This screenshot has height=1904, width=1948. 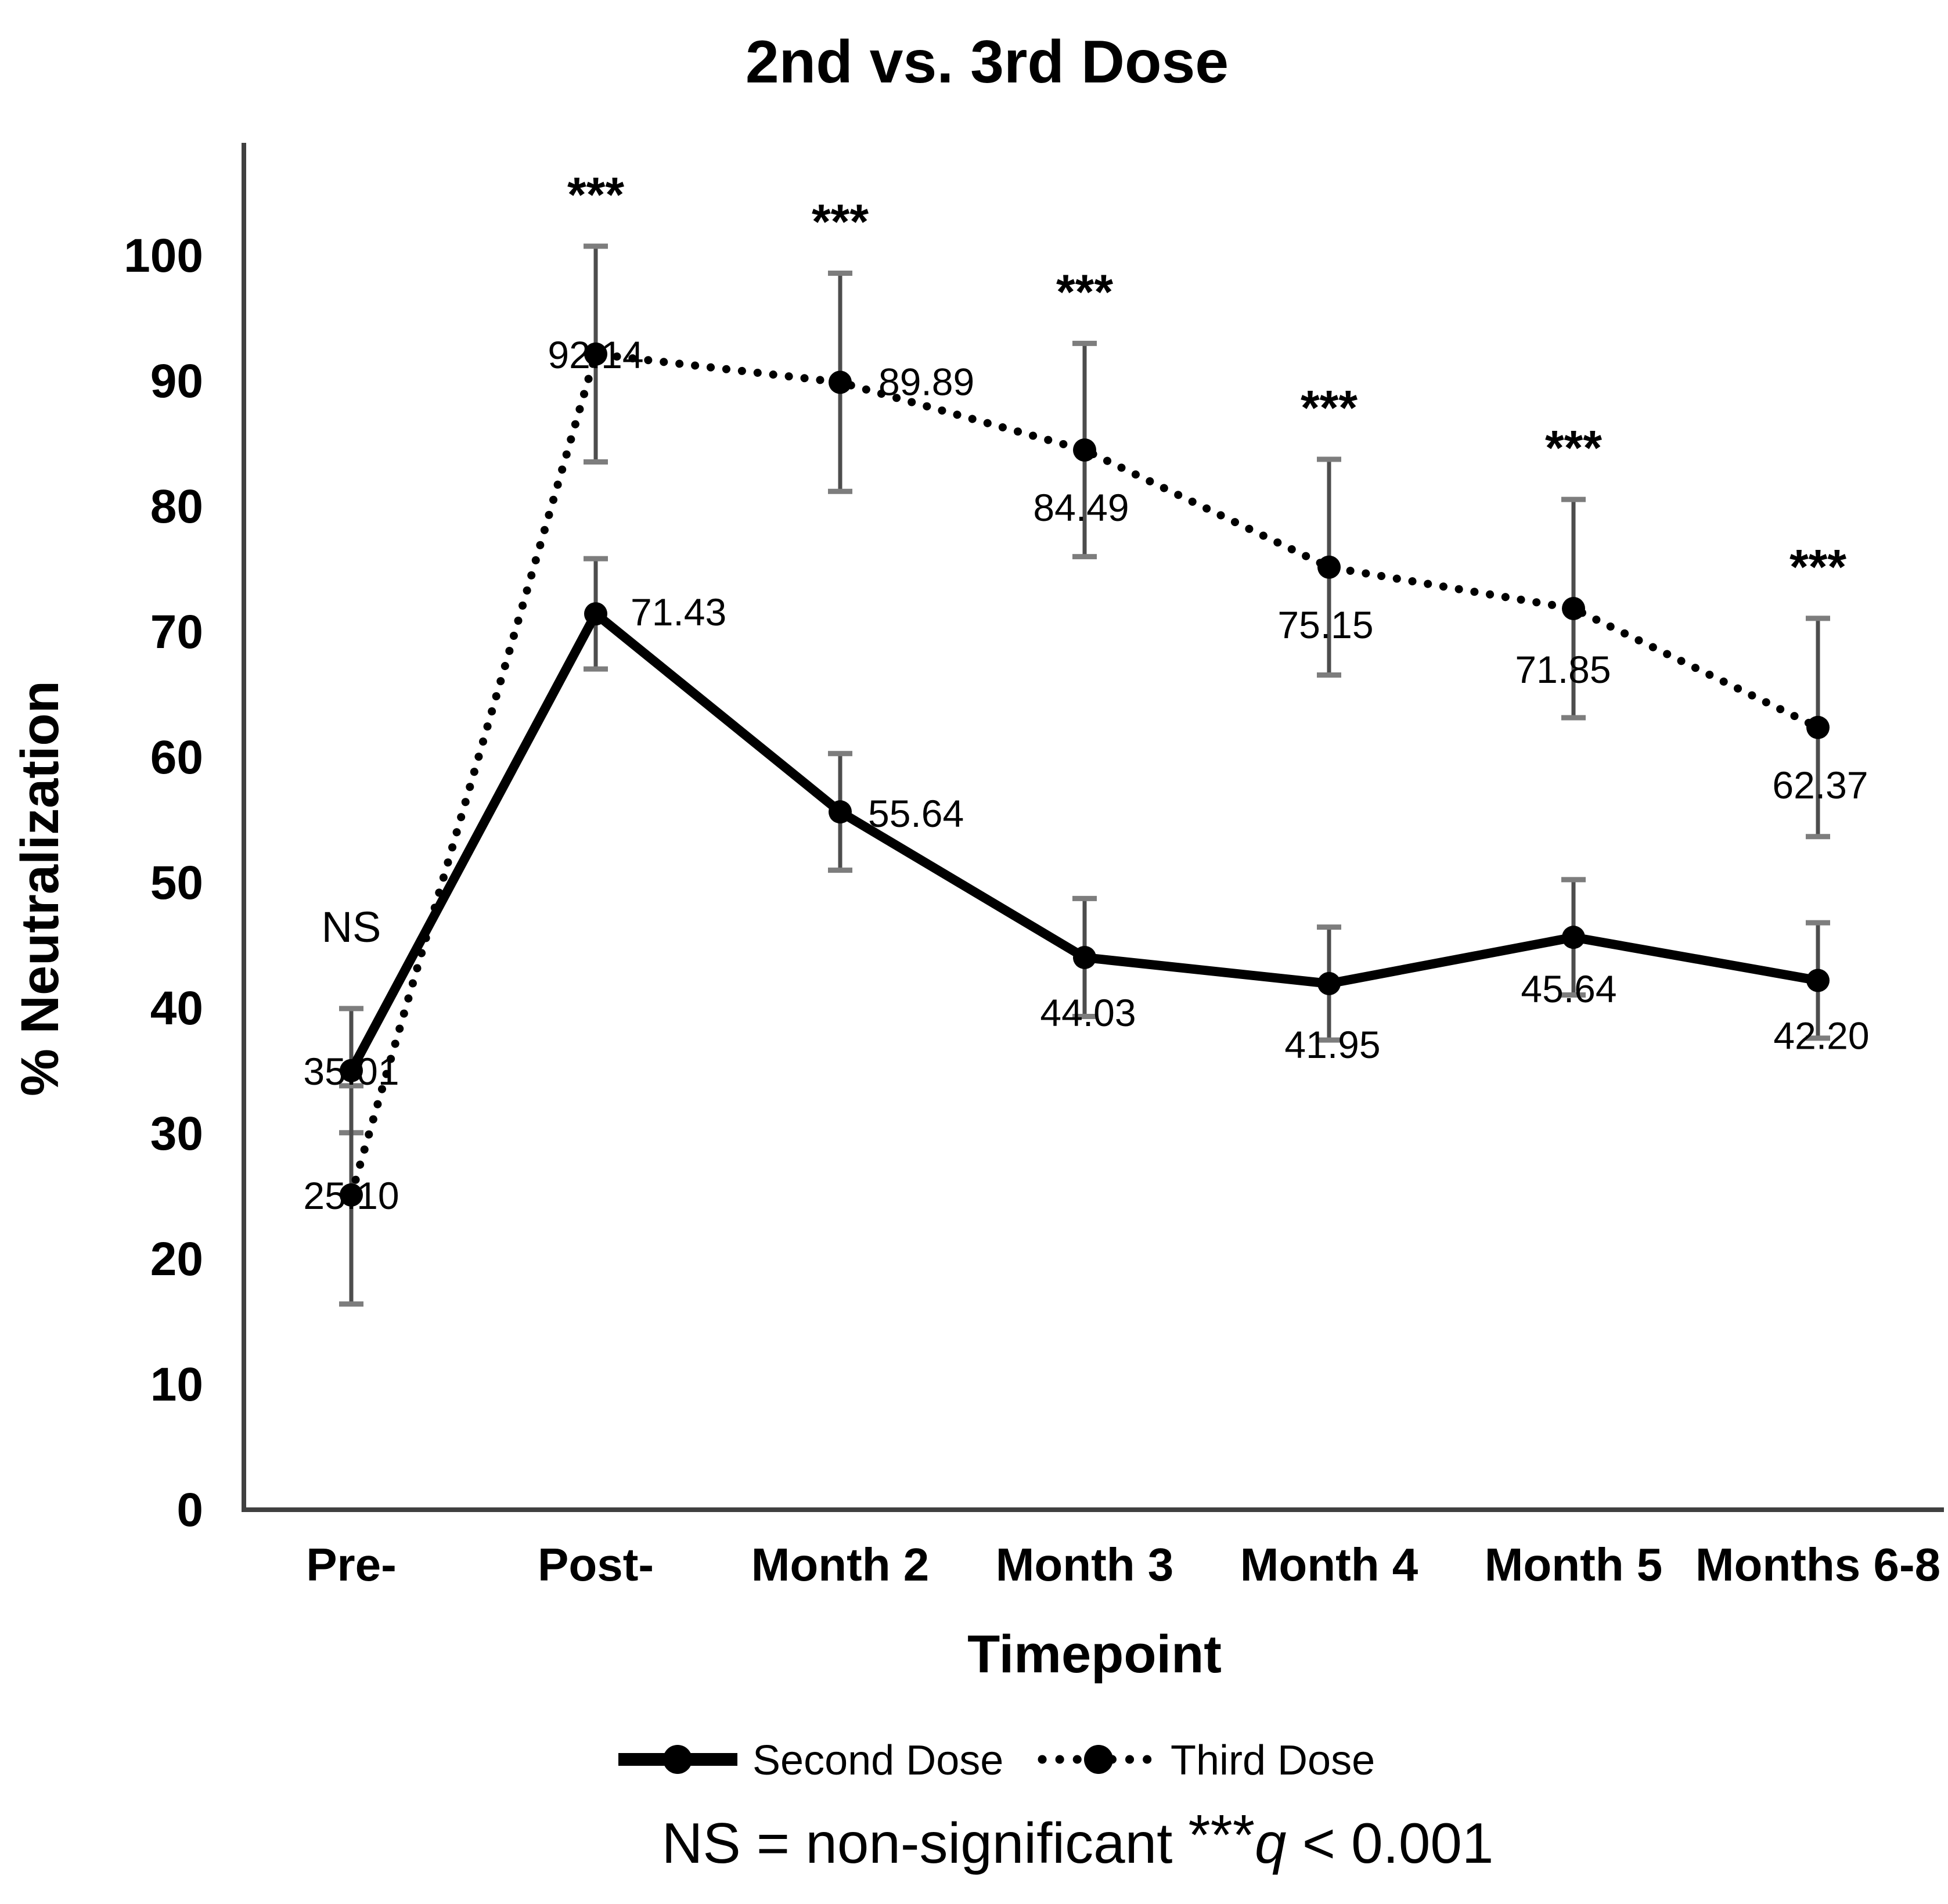 I want to click on significance-label: NS, so click(x=351, y=927).